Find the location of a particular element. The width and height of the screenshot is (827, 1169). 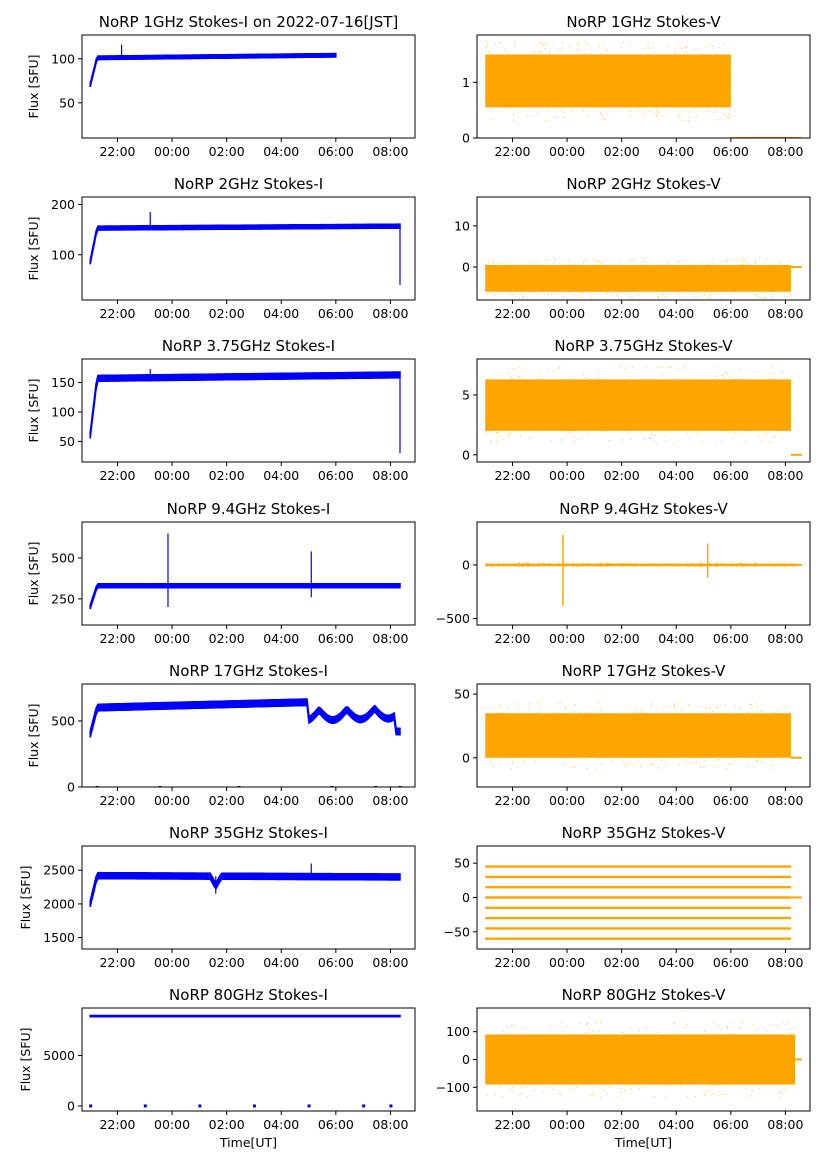

stokes-i-band is located at coordinates (213, 70).